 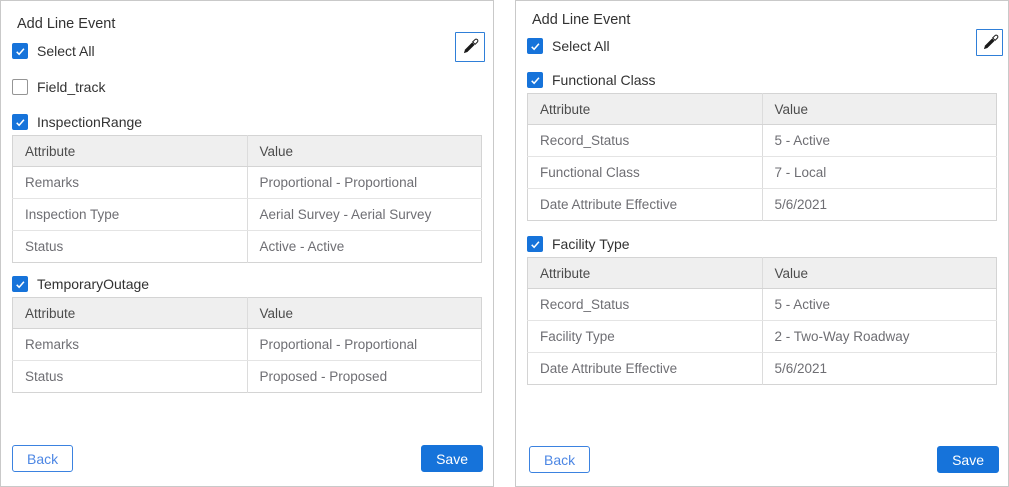 I want to click on layer-checkbox-row-field-track: Field_track, so click(x=247, y=87).